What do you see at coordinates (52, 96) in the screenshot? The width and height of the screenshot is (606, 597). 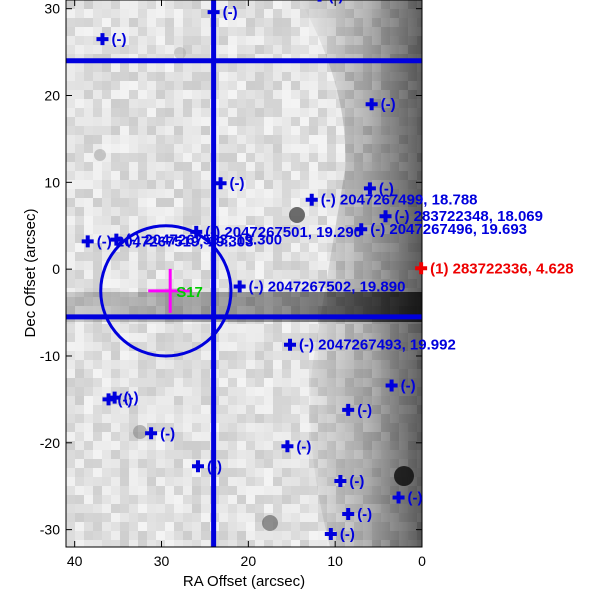 I see `y-tick-label: 20` at bounding box center [52, 96].